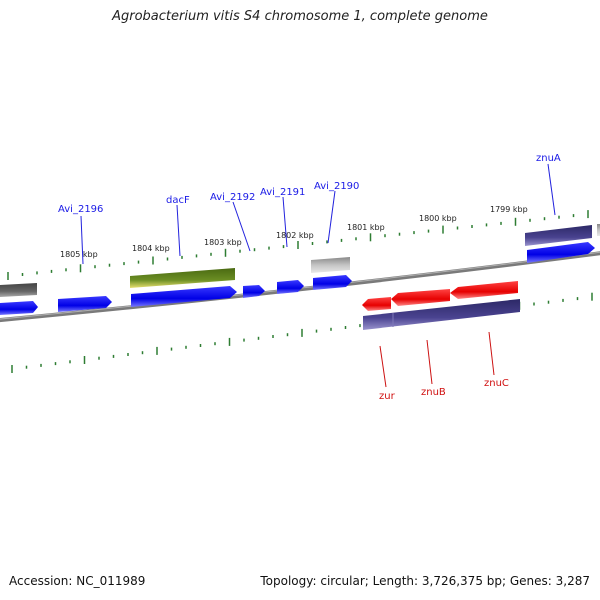 The height and width of the screenshot is (600, 600). I want to click on scale-label-1804: 1804 kbp, so click(151, 248).